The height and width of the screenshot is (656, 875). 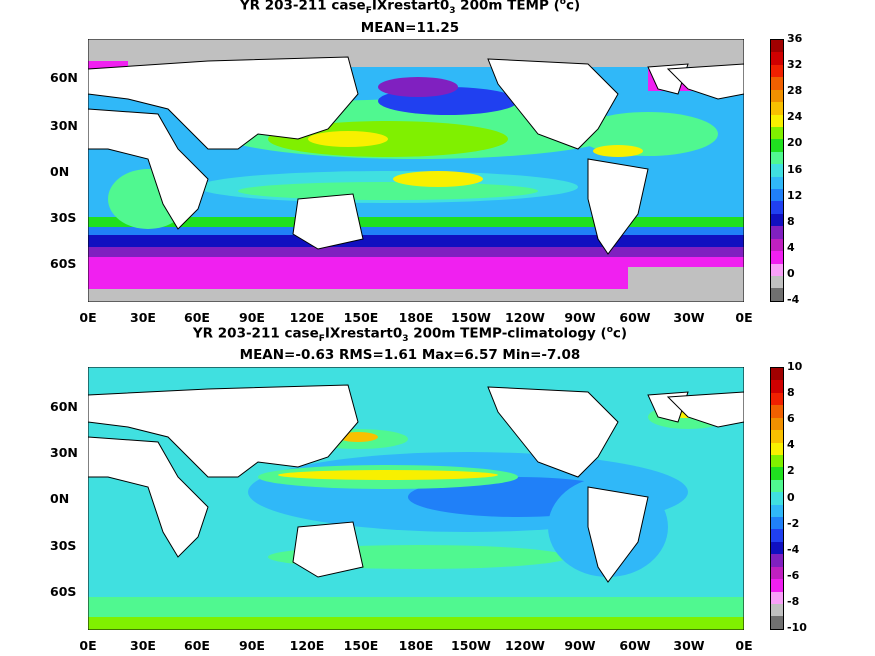 What do you see at coordinates (416, 317) in the screenshot?
I see `panel1-lon-label: 180E` at bounding box center [416, 317].